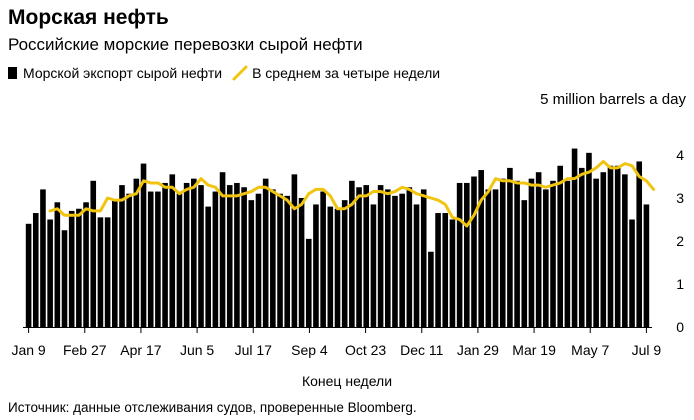  Describe the element at coordinates (185, 44) in the screenshot. I see `chart-subtitle: Российские морские перевозки сырой нефти` at that location.